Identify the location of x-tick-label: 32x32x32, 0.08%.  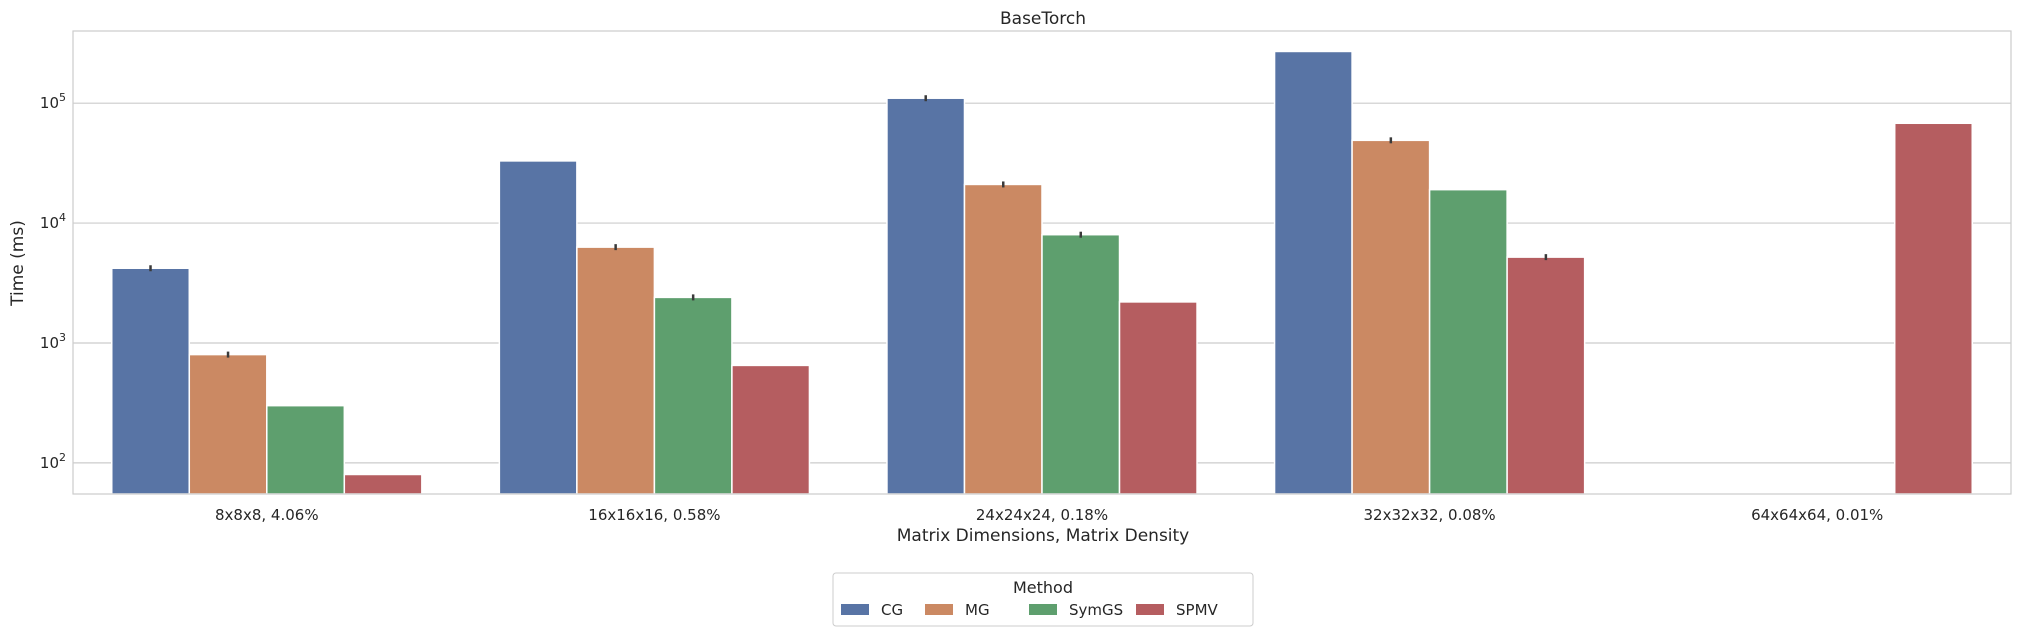
(1429, 515).